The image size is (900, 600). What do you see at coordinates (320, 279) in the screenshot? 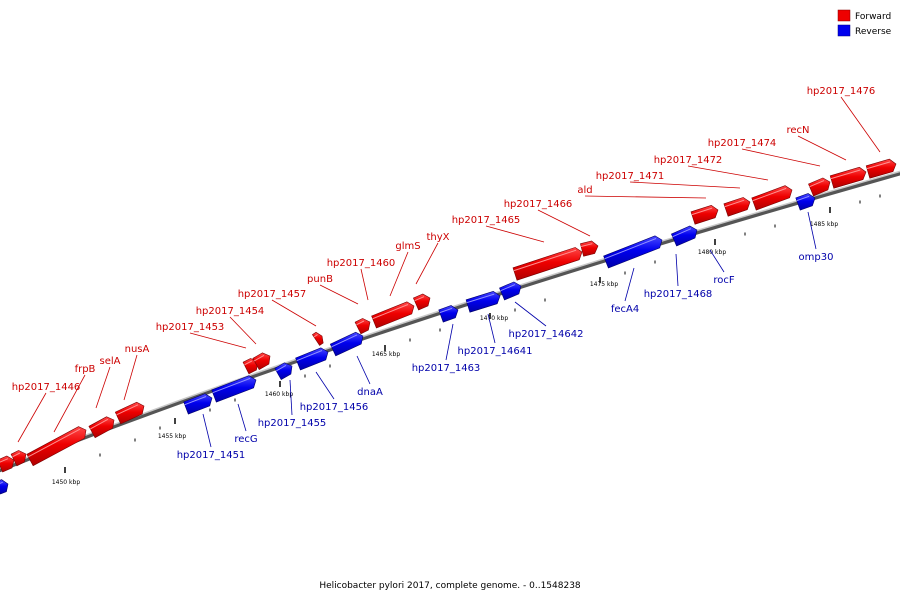
I see `forward-gene-label: punB` at bounding box center [320, 279].